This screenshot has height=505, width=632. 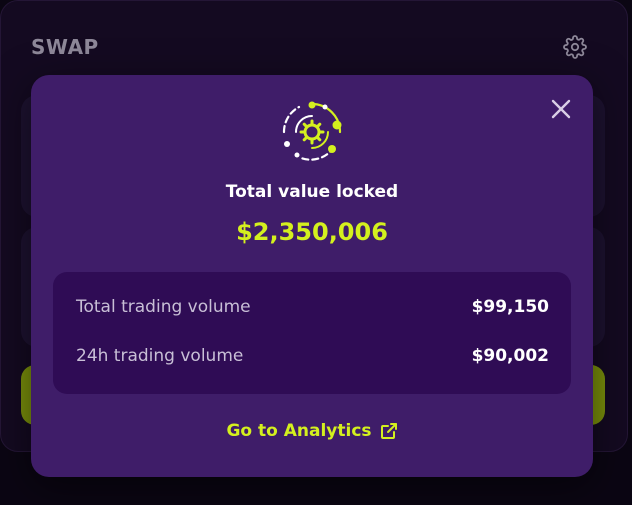 I want to click on stat-row-total-volume: Total trading volume $99,150, so click(x=312, y=307).